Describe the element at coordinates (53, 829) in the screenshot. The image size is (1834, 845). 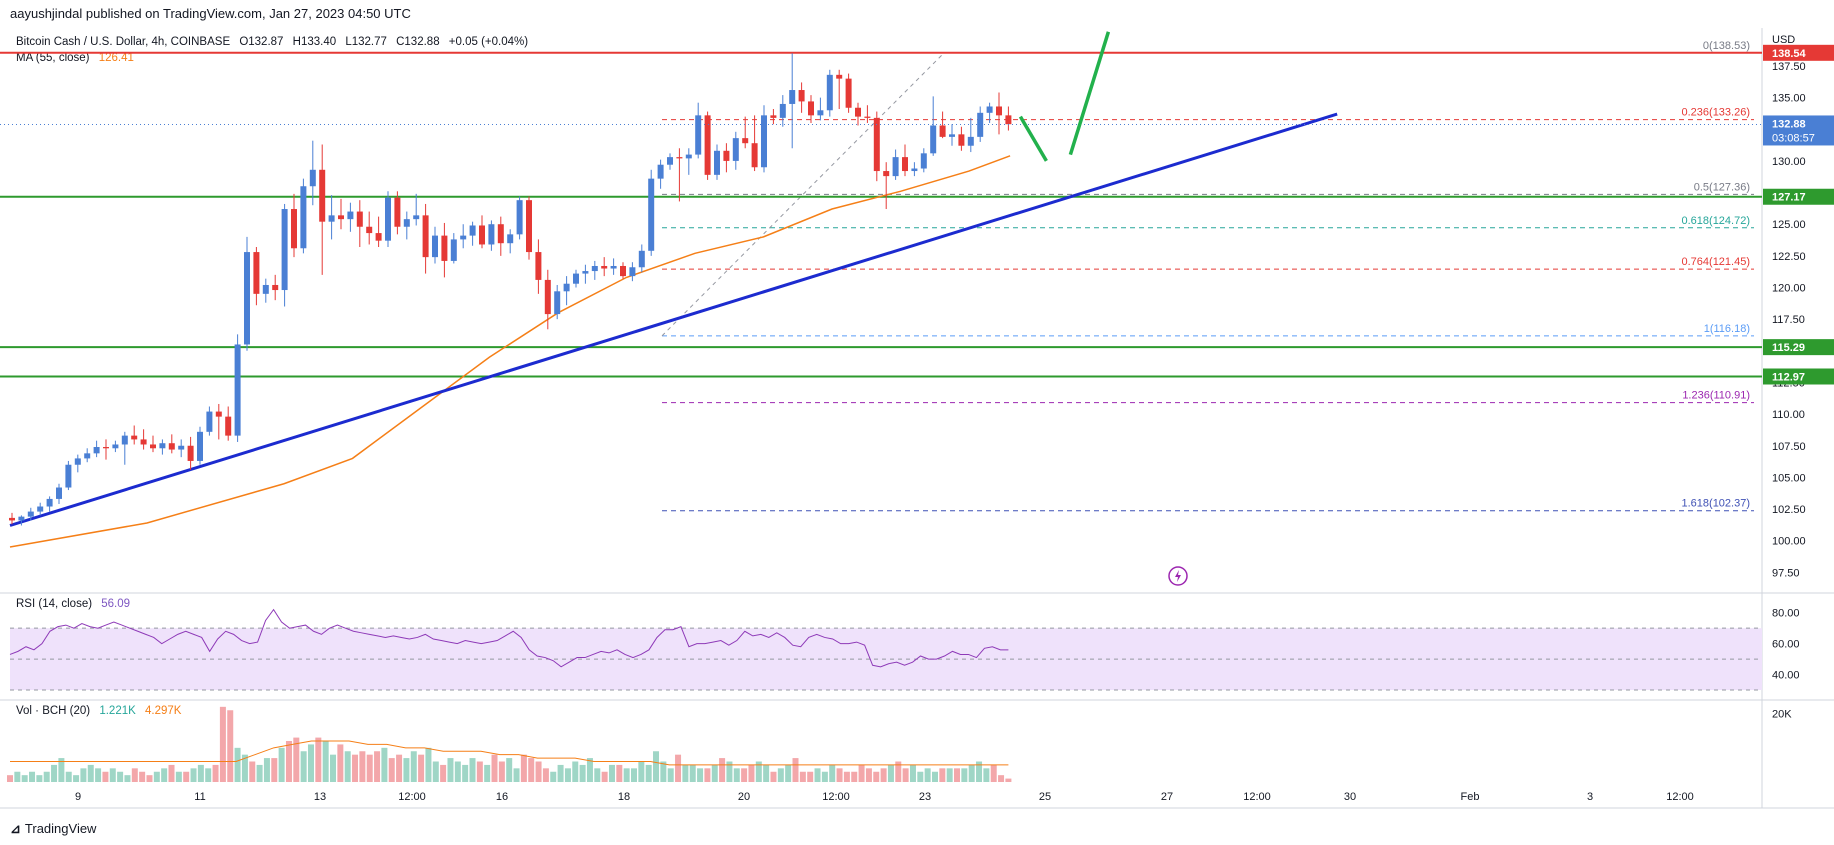
I see `tradingview-logo: ⊿ TradingView` at that location.